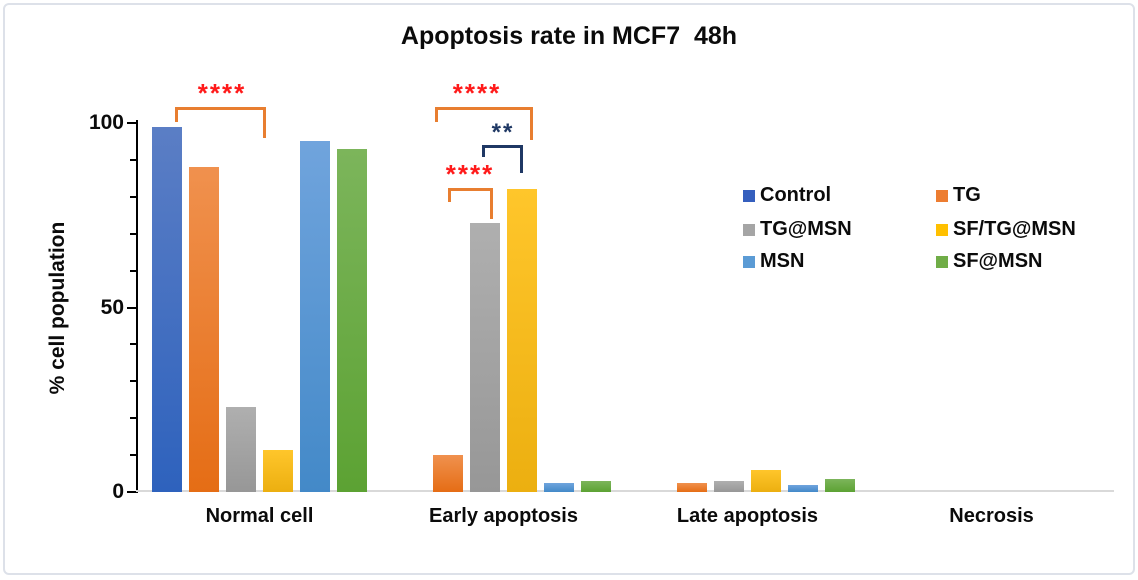 This screenshot has height=580, width=1138. What do you see at coordinates (967, 195) in the screenshot?
I see `legend-label: TG` at bounding box center [967, 195].